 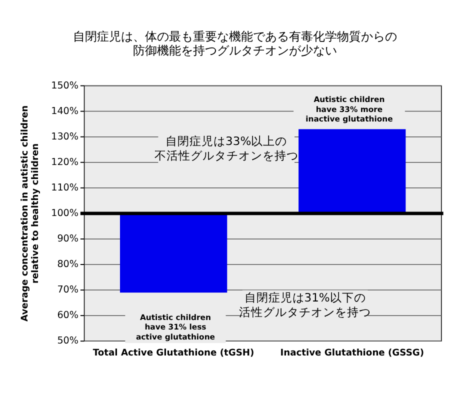 I want to click on y-tick-label: 110%, so click(x=65, y=188).